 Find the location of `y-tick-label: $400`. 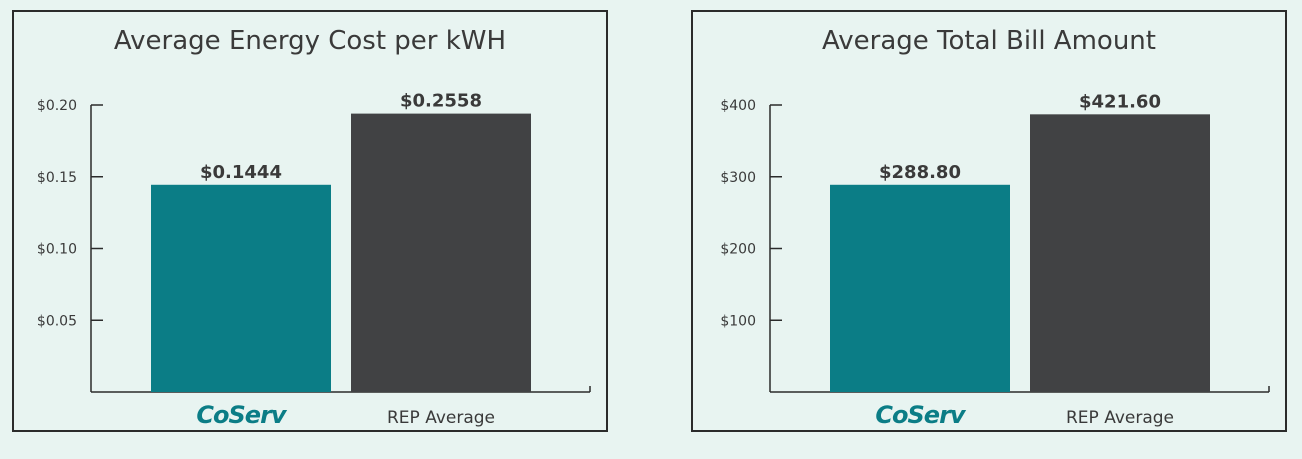

y-tick-label: $400 is located at coordinates (738, 106).